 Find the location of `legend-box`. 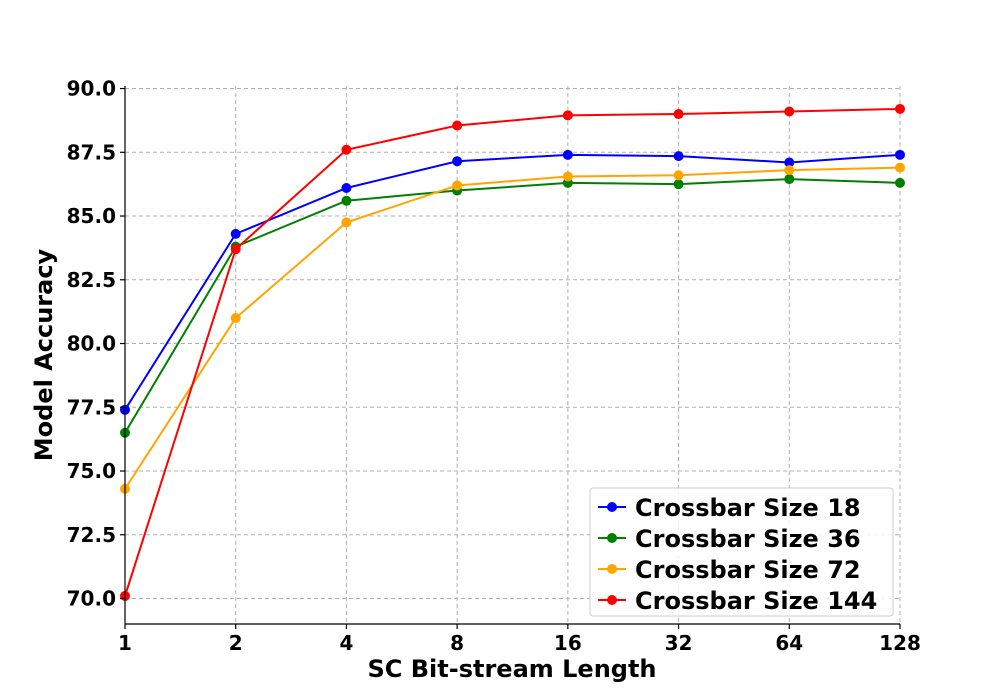

legend-box is located at coordinates (741, 552).